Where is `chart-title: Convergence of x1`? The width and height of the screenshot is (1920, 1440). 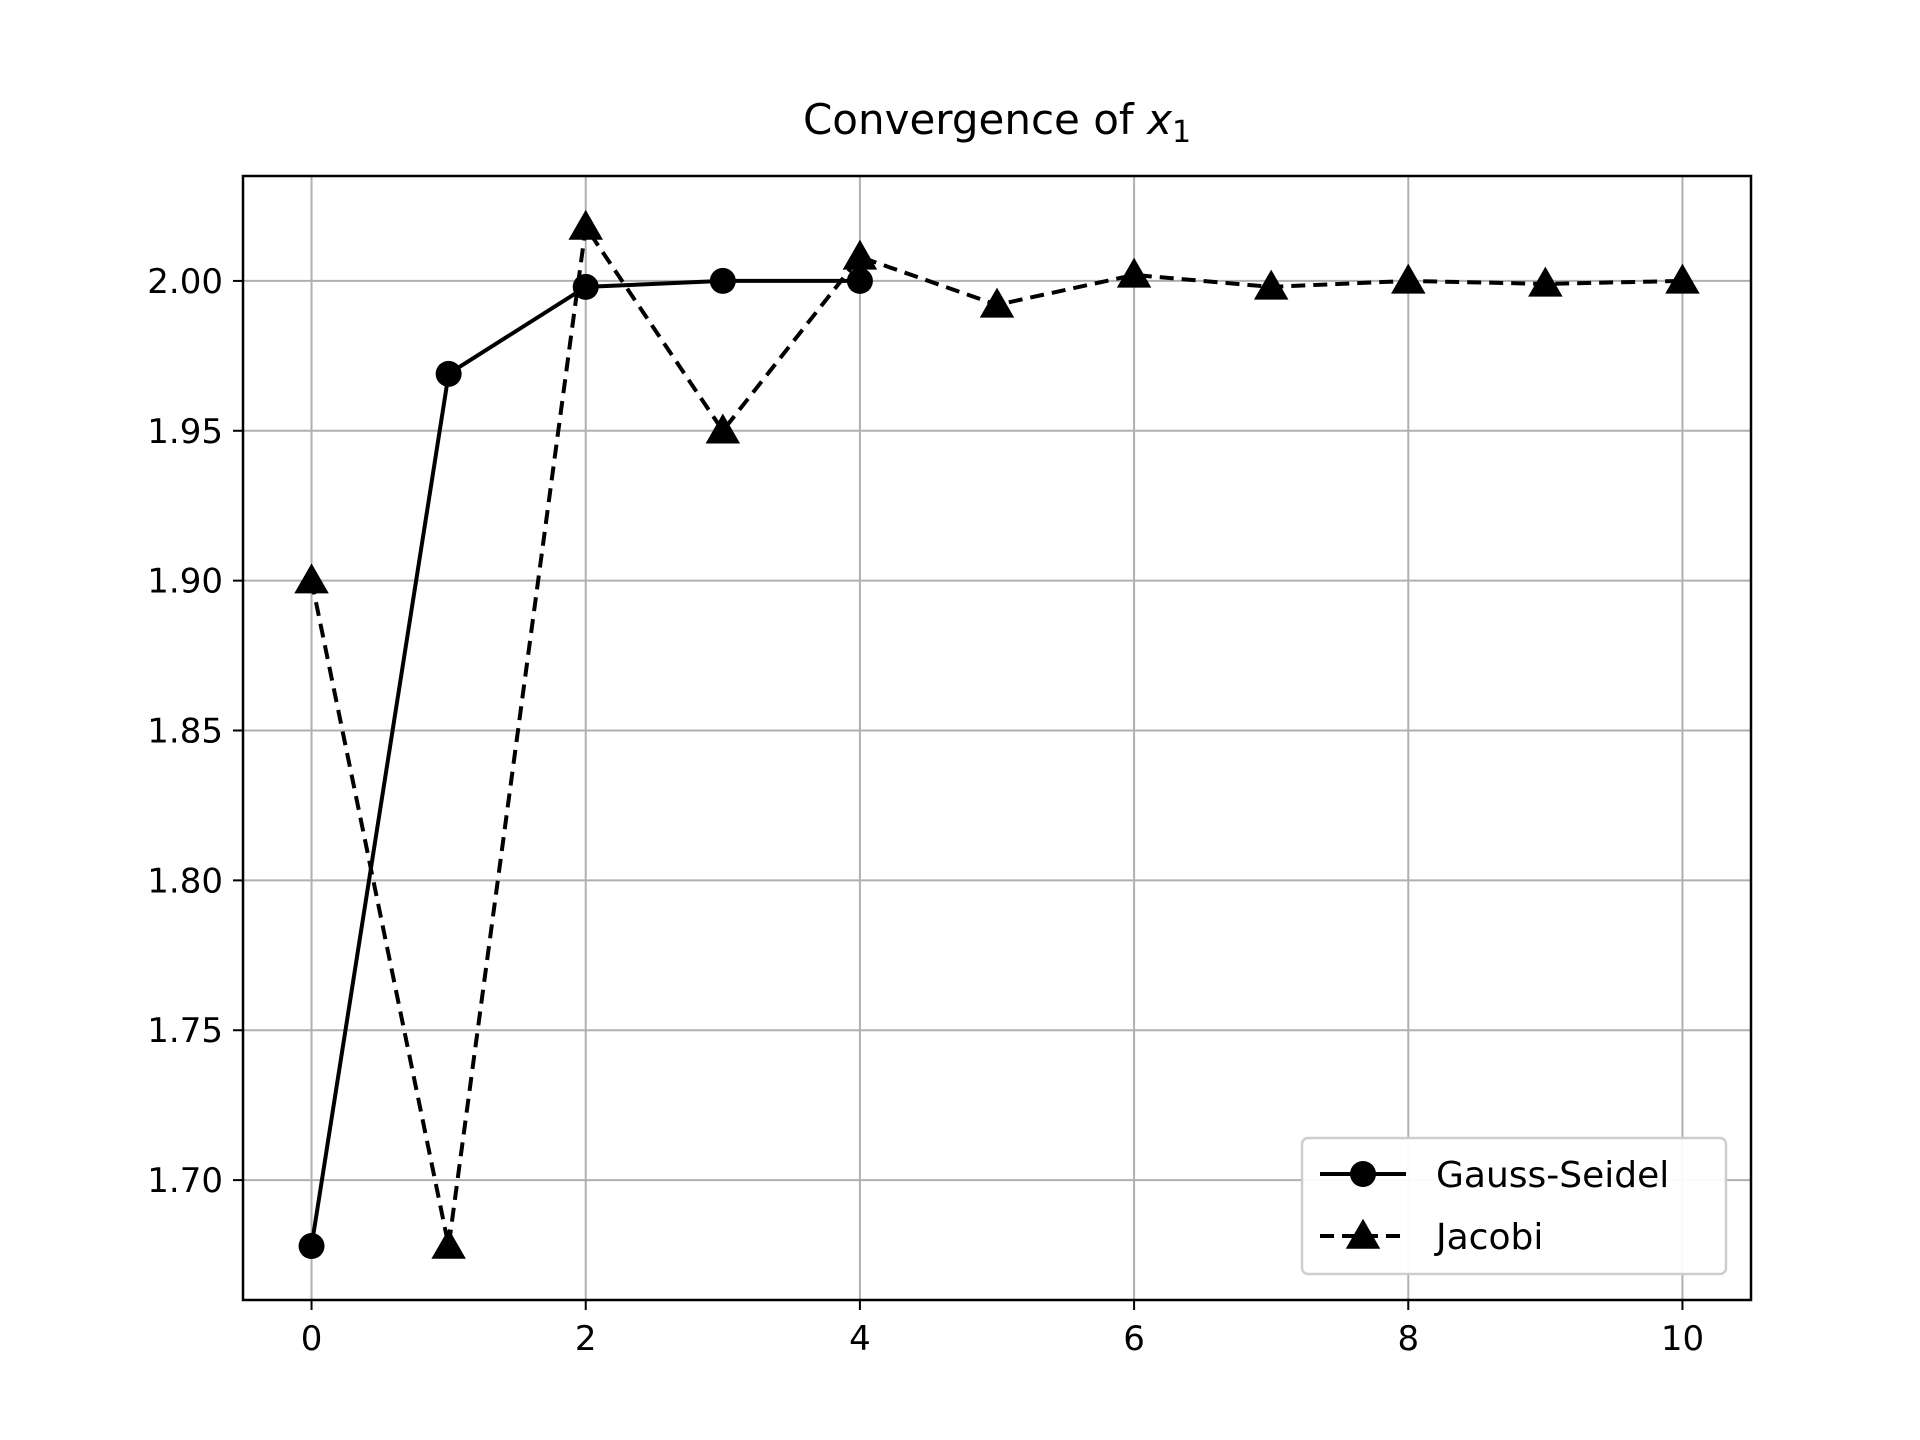 chart-title: Convergence of x1 is located at coordinates (997, 122).